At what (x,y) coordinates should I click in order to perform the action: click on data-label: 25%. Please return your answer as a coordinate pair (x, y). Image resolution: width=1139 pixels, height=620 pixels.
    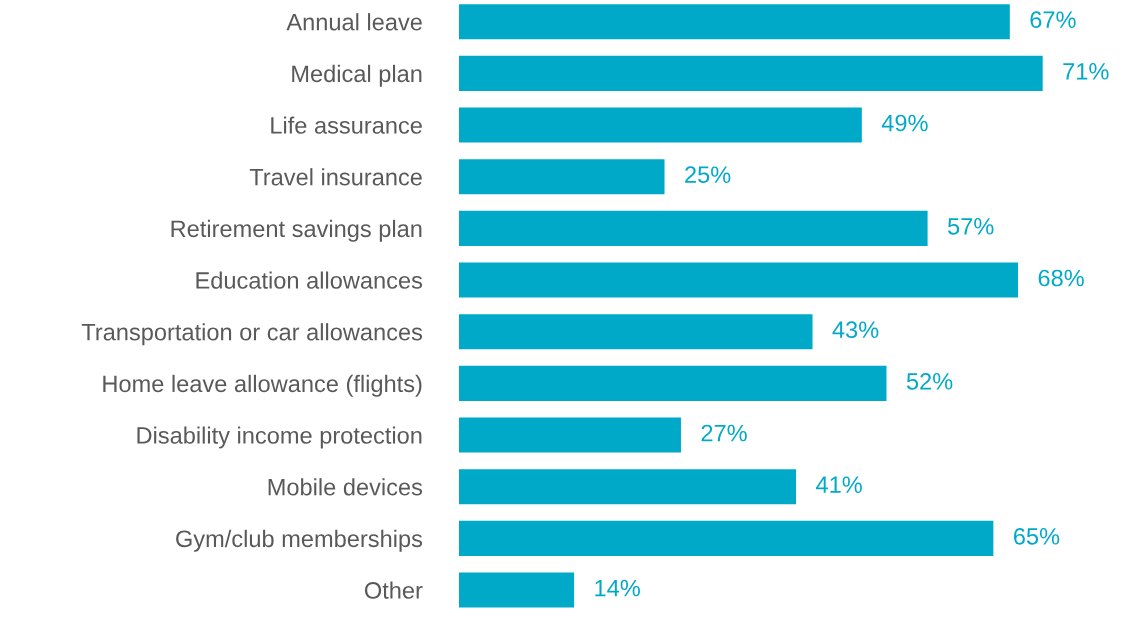
    Looking at the image, I should click on (708, 175).